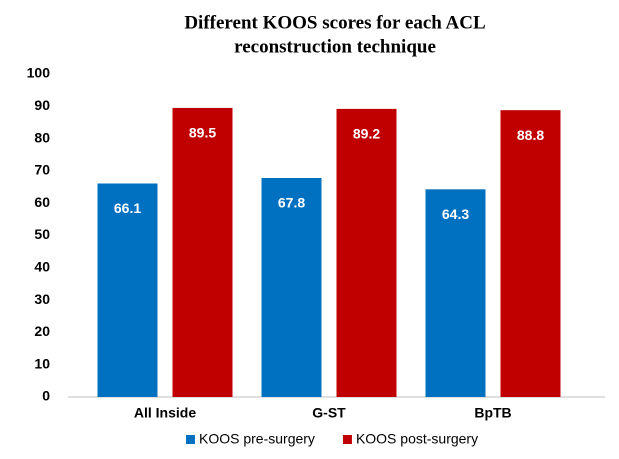  What do you see at coordinates (334, 22) in the screenshot?
I see `chart-title: Different KOOS scores for each ACL` at bounding box center [334, 22].